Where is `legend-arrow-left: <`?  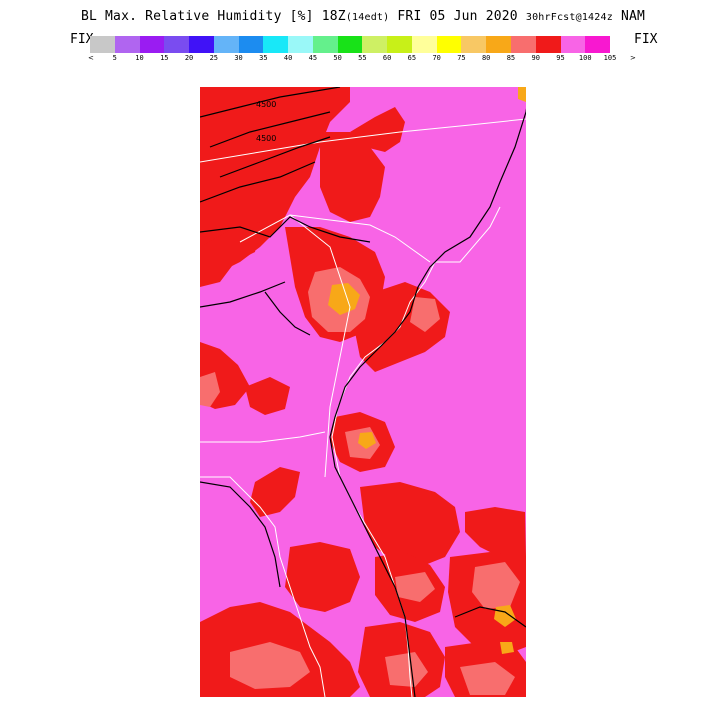 legend-arrow-left: < is located at coordinates (91, 58).